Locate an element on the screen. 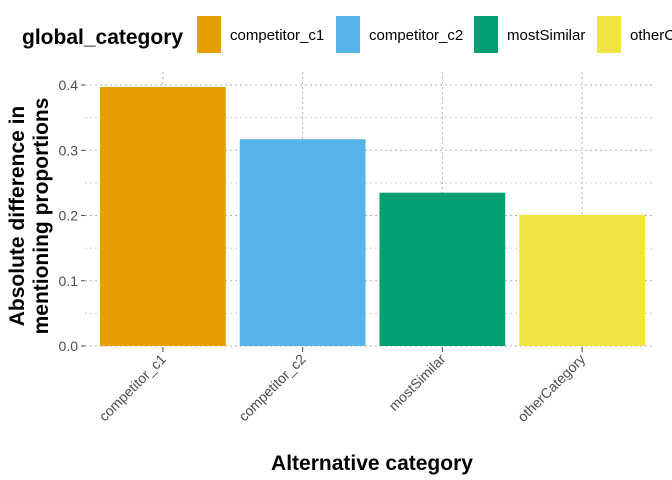  bar-competitor_c2 is located at coordinates (302, 242).